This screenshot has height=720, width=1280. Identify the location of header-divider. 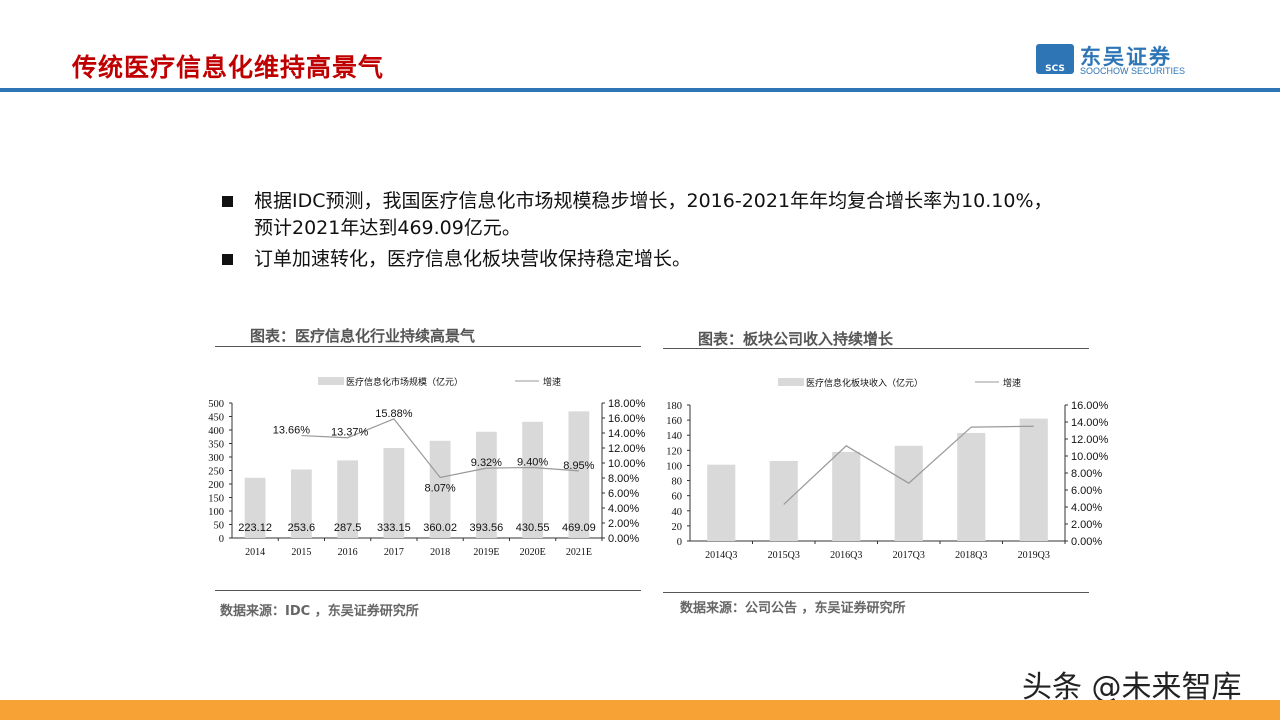
(640, 90).